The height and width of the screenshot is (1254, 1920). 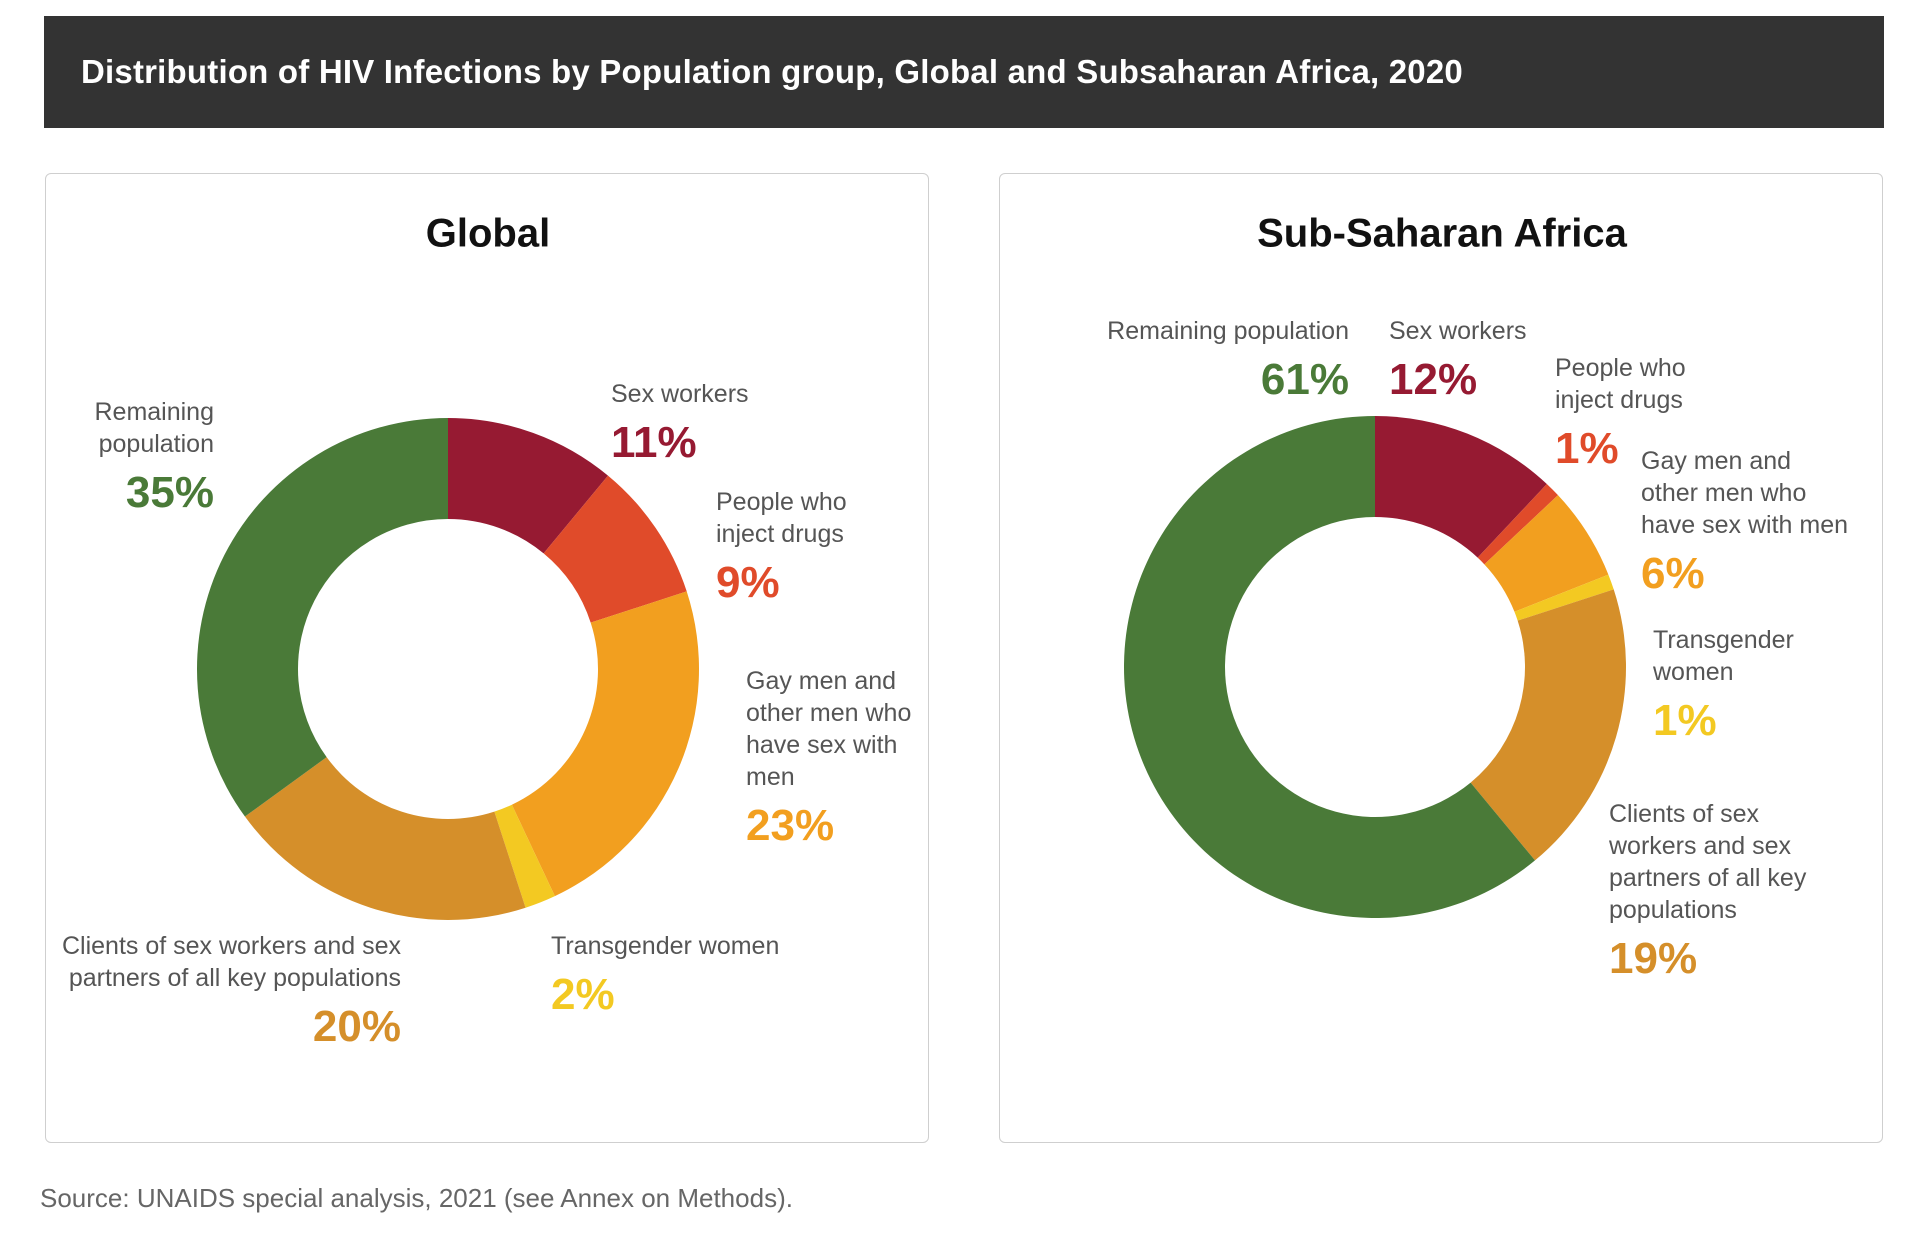 I want to click on value-label: 19%, so click(x=1653, y=958).